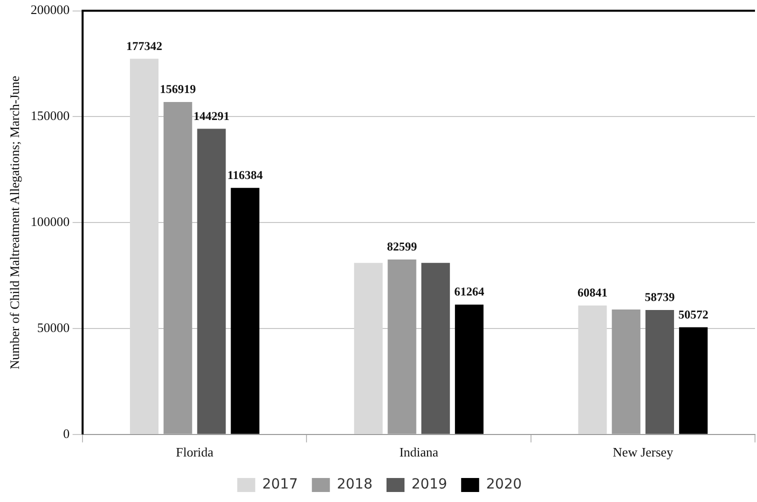  Describe the element at coordinates (245, 175) in the screenshot. I see `data-label: 116384` at that location.